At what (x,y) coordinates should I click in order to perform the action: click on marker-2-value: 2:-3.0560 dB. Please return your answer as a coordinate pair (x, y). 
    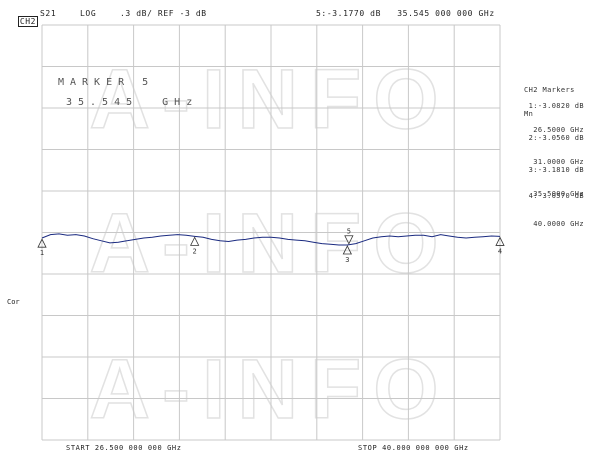
    Looking at the image, I should click on (556, 138).